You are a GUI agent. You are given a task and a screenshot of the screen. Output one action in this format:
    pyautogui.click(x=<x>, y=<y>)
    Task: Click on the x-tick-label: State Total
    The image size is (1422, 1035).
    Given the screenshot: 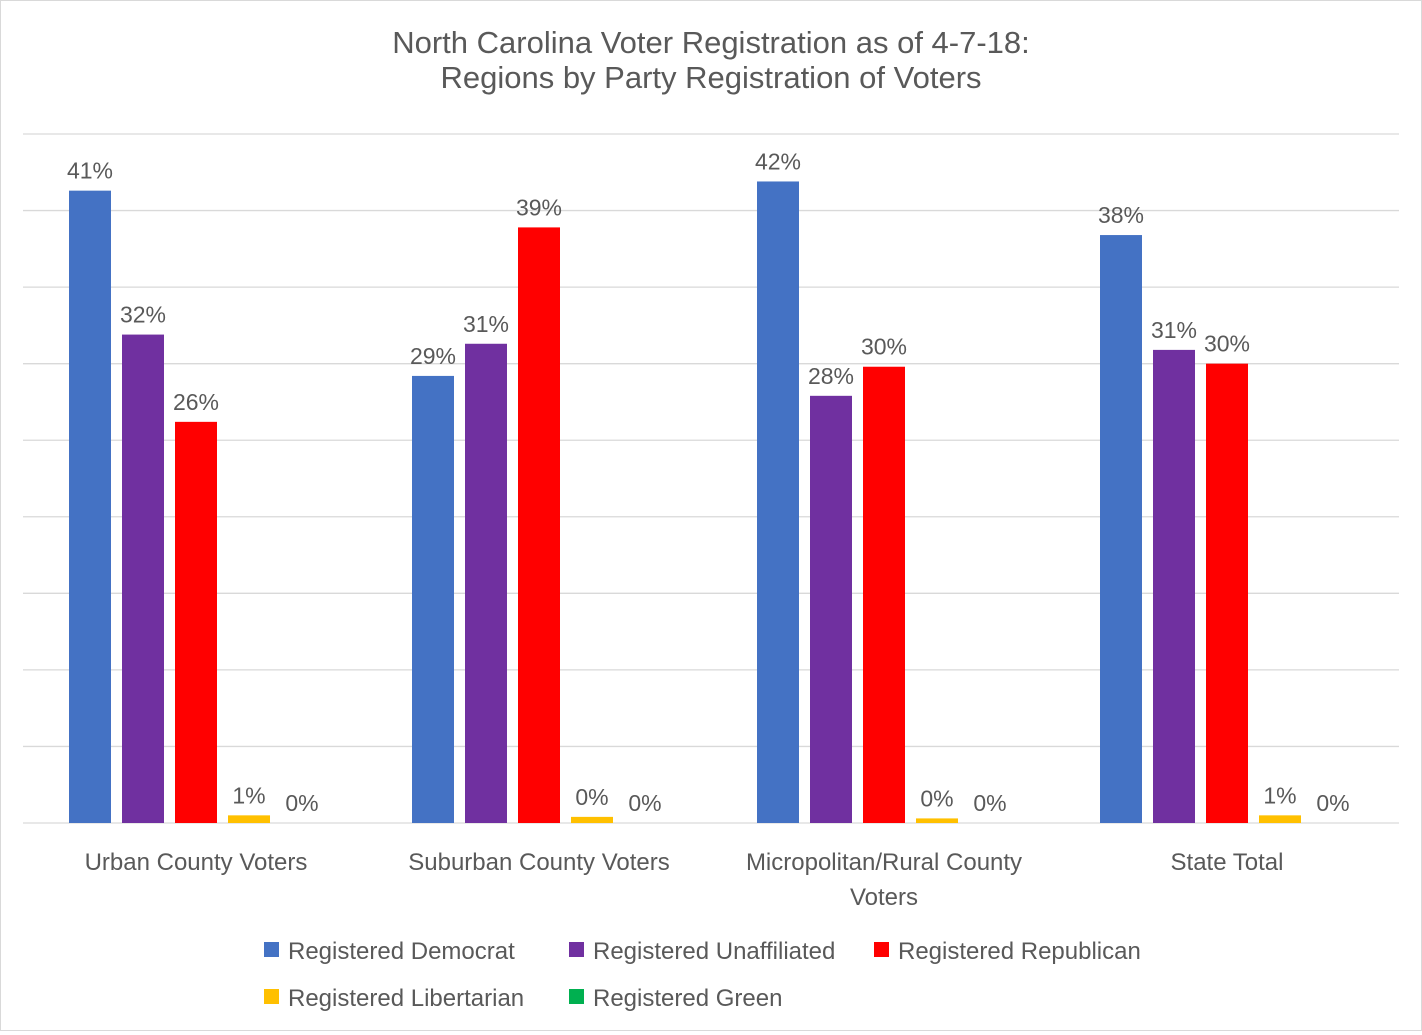 What is the action you would take?
    pyautogui.click(x=1227, y=862)
    